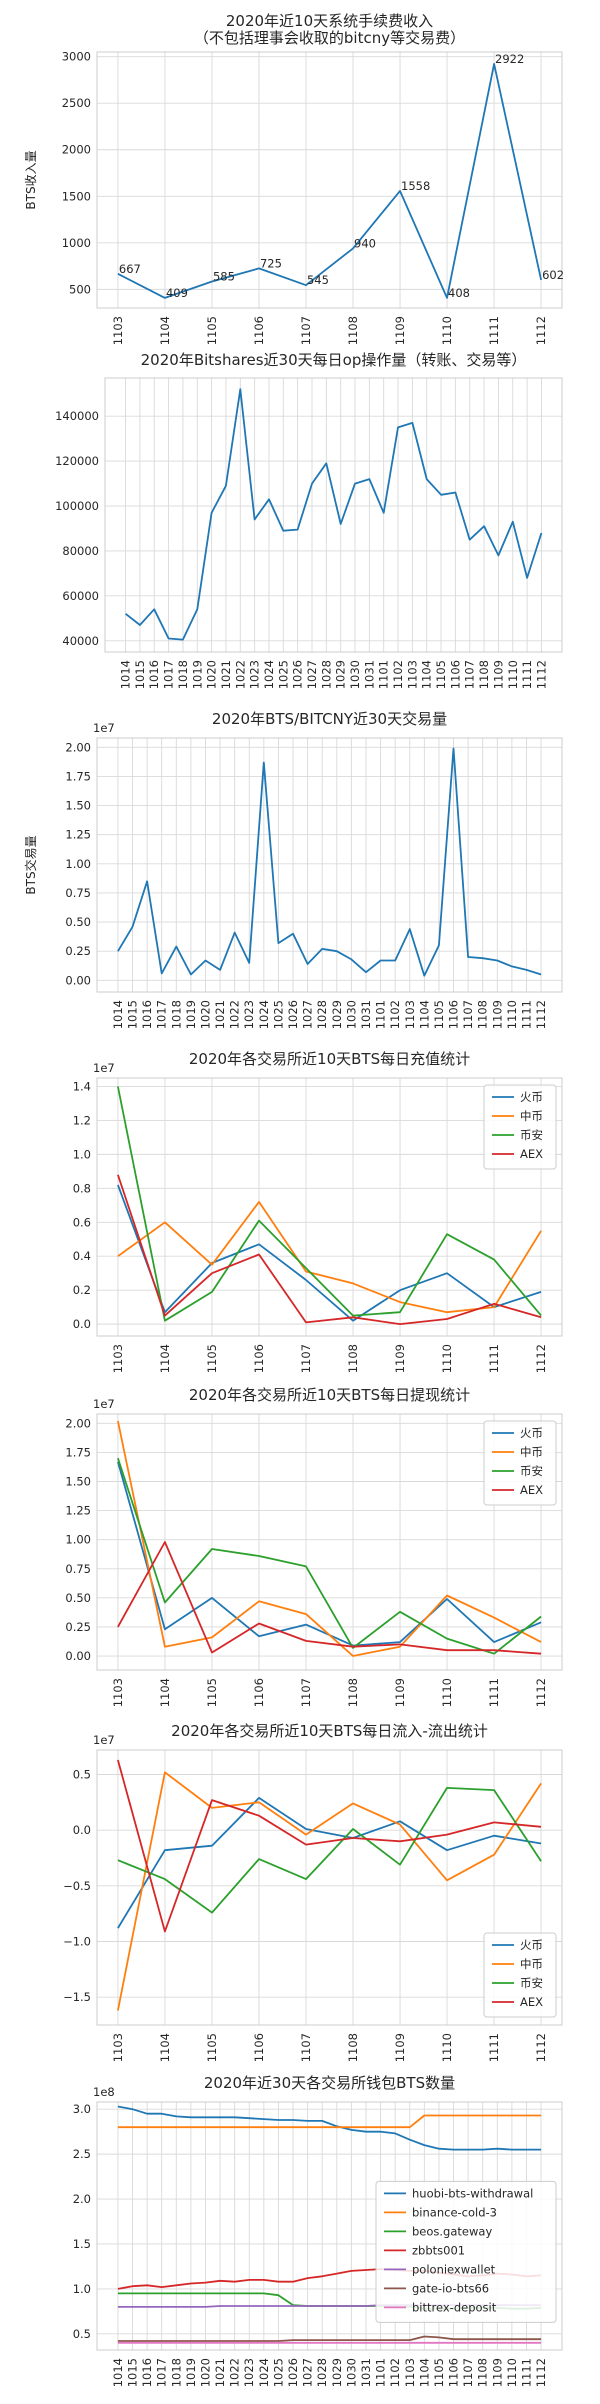 This screenshot has height=2404, width=600. Describe the element at coordinates (78, 922) in the screenshot. I see `y-tick-label: 0.50` at that location.